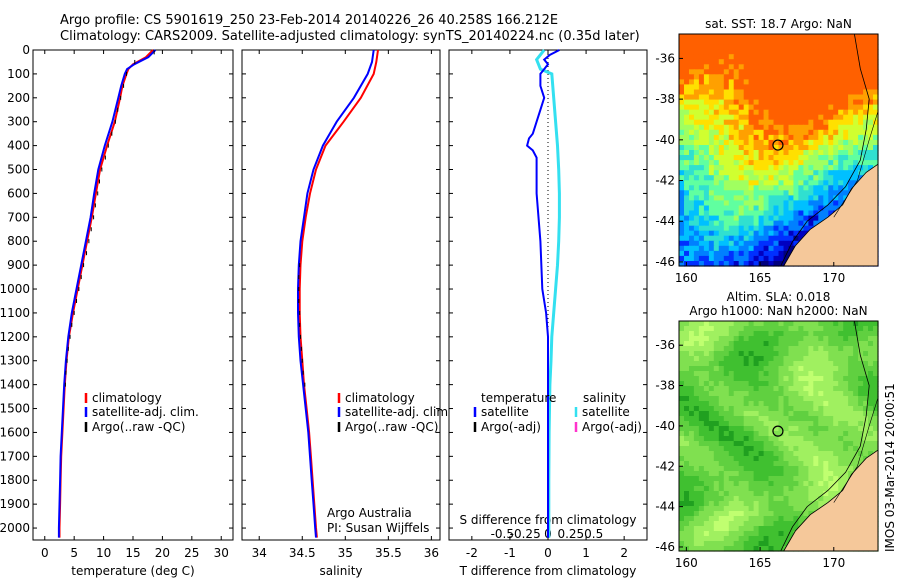 The width and height of the screenshot is (900, 580). Describe the element at coordinates (18, 98) in the screenshot. I see `y-tick-label: 200` at that location.